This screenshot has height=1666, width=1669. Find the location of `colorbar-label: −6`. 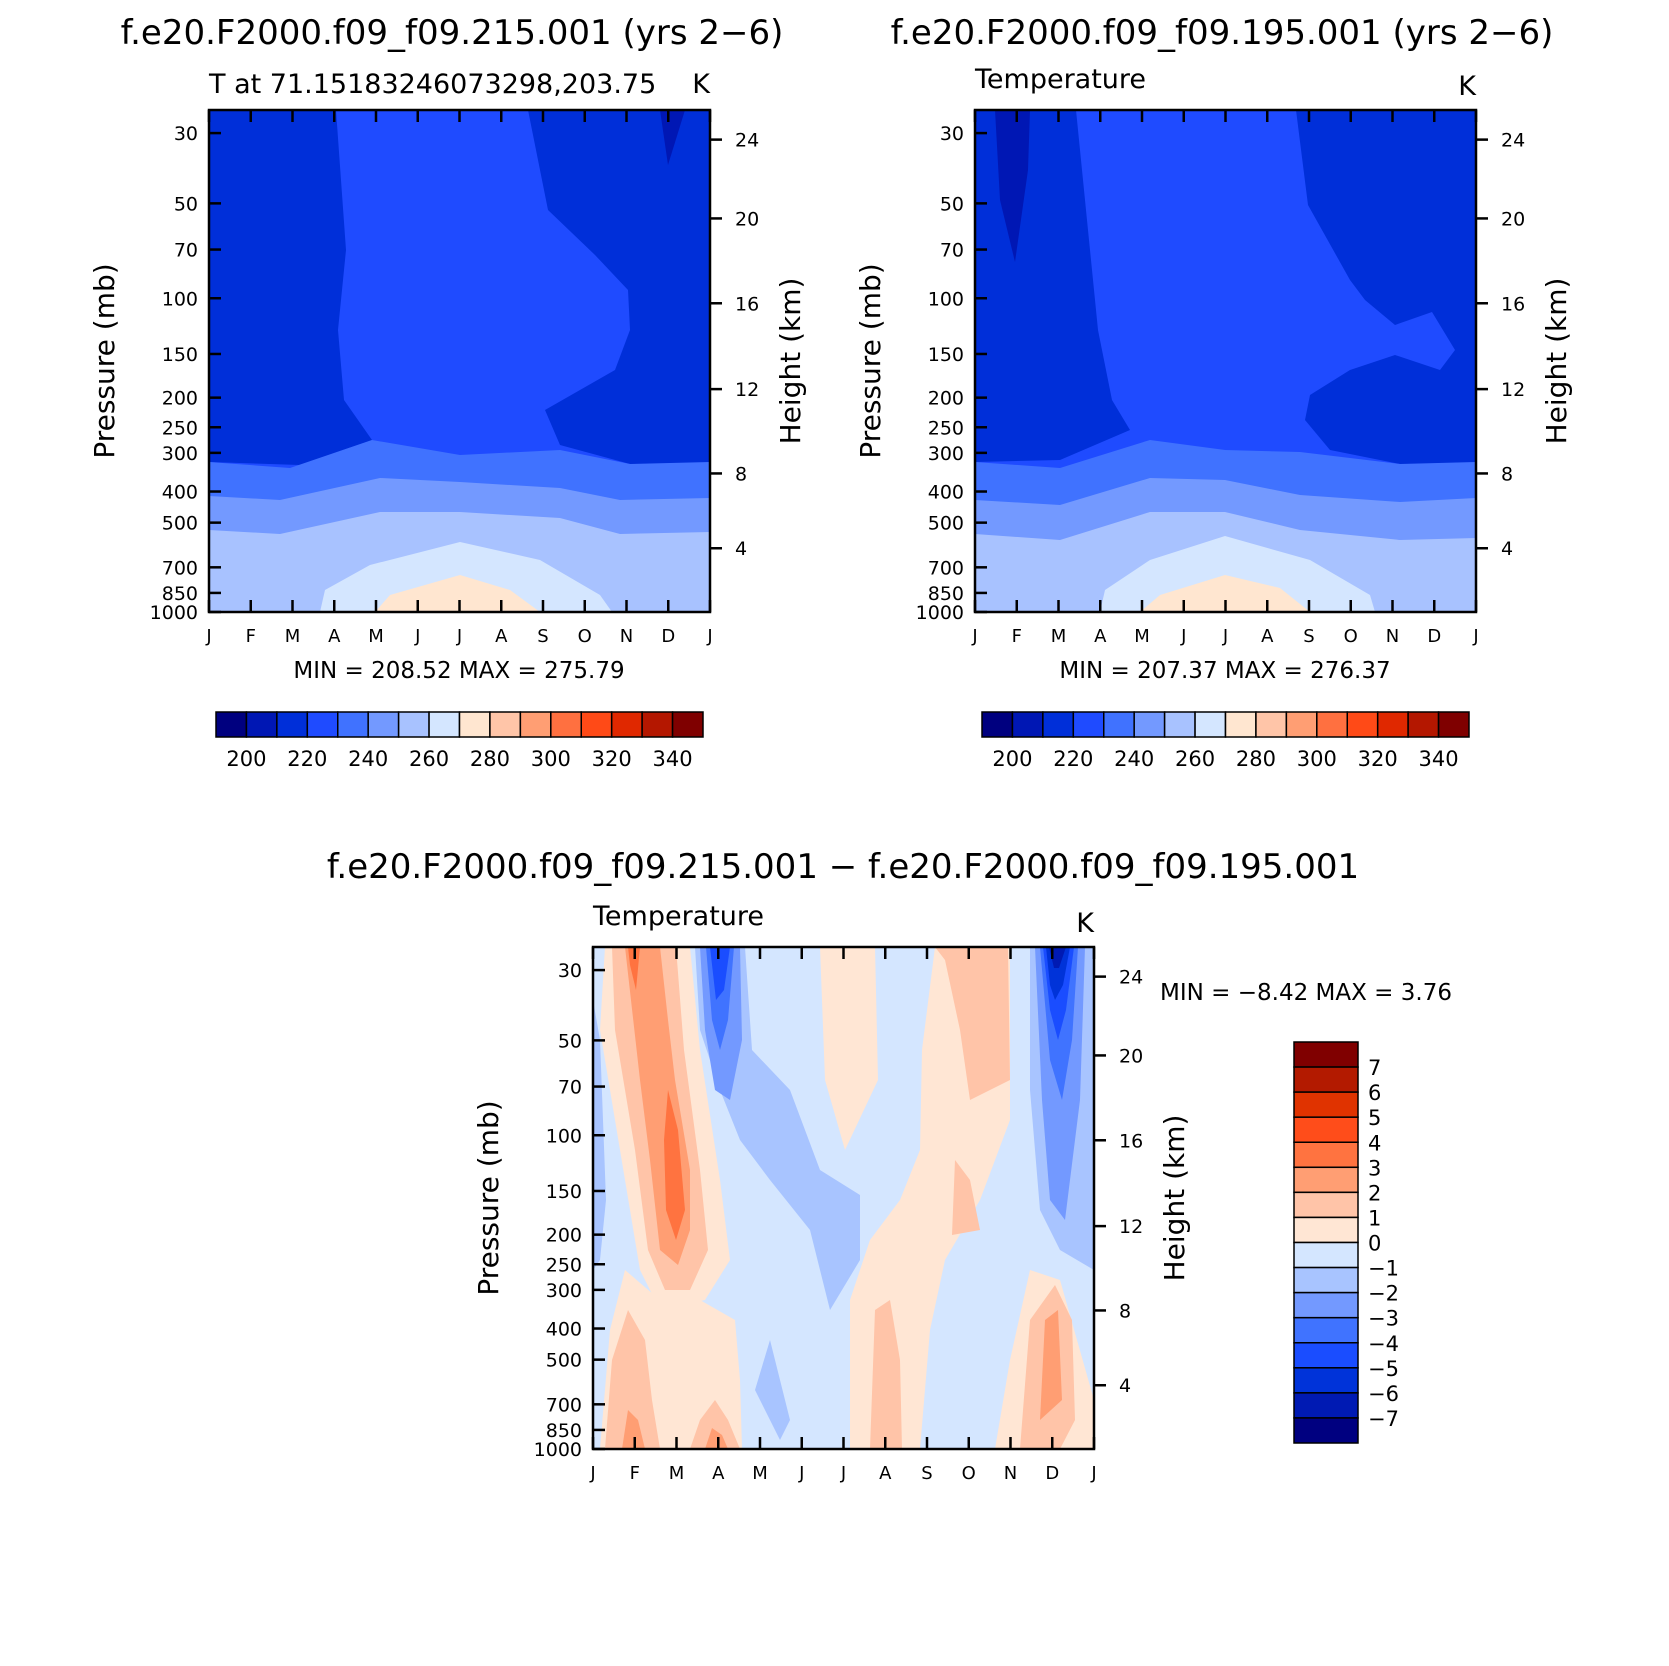

colorbar-label: −6 is located at coordinates (1383, 1394).